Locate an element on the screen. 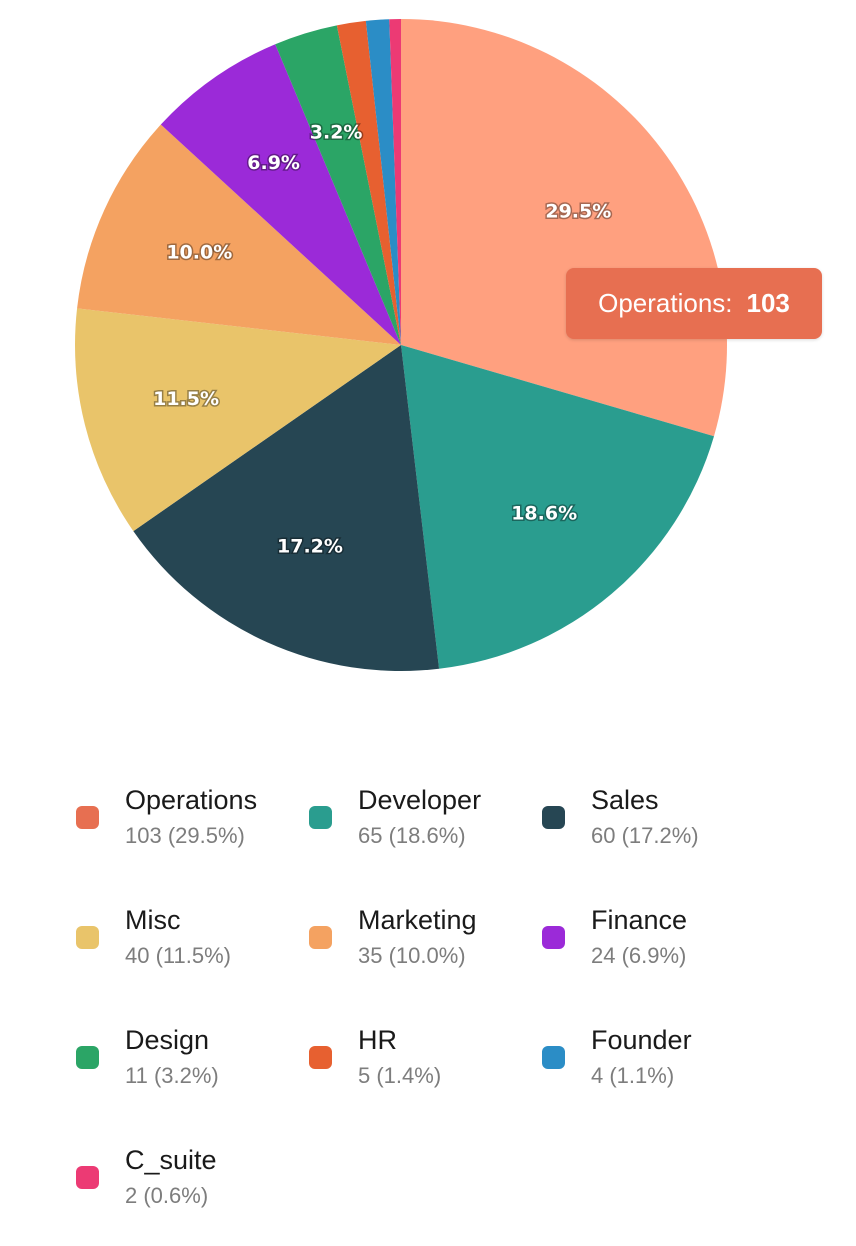  legend-item-developer: Developer 65 (18.6%) is located at coordinates (425, 816).